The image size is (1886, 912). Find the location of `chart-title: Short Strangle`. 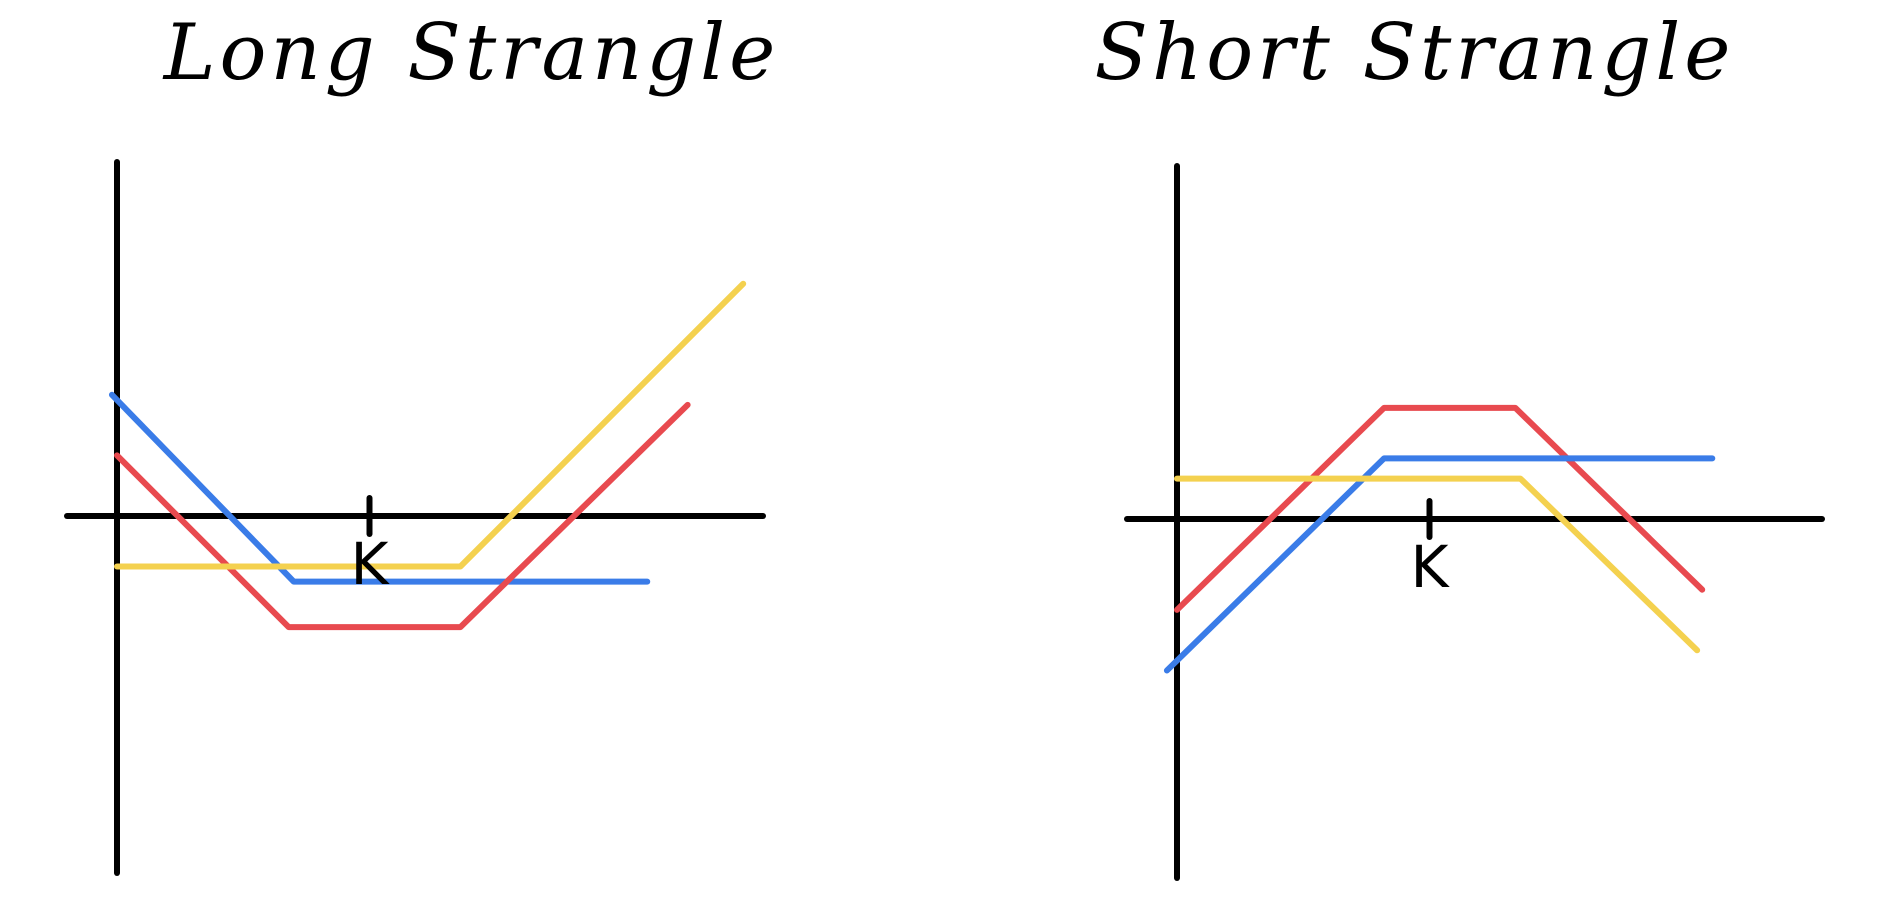

chart-title: Short Strangle is located at coordinates (1414, 53).